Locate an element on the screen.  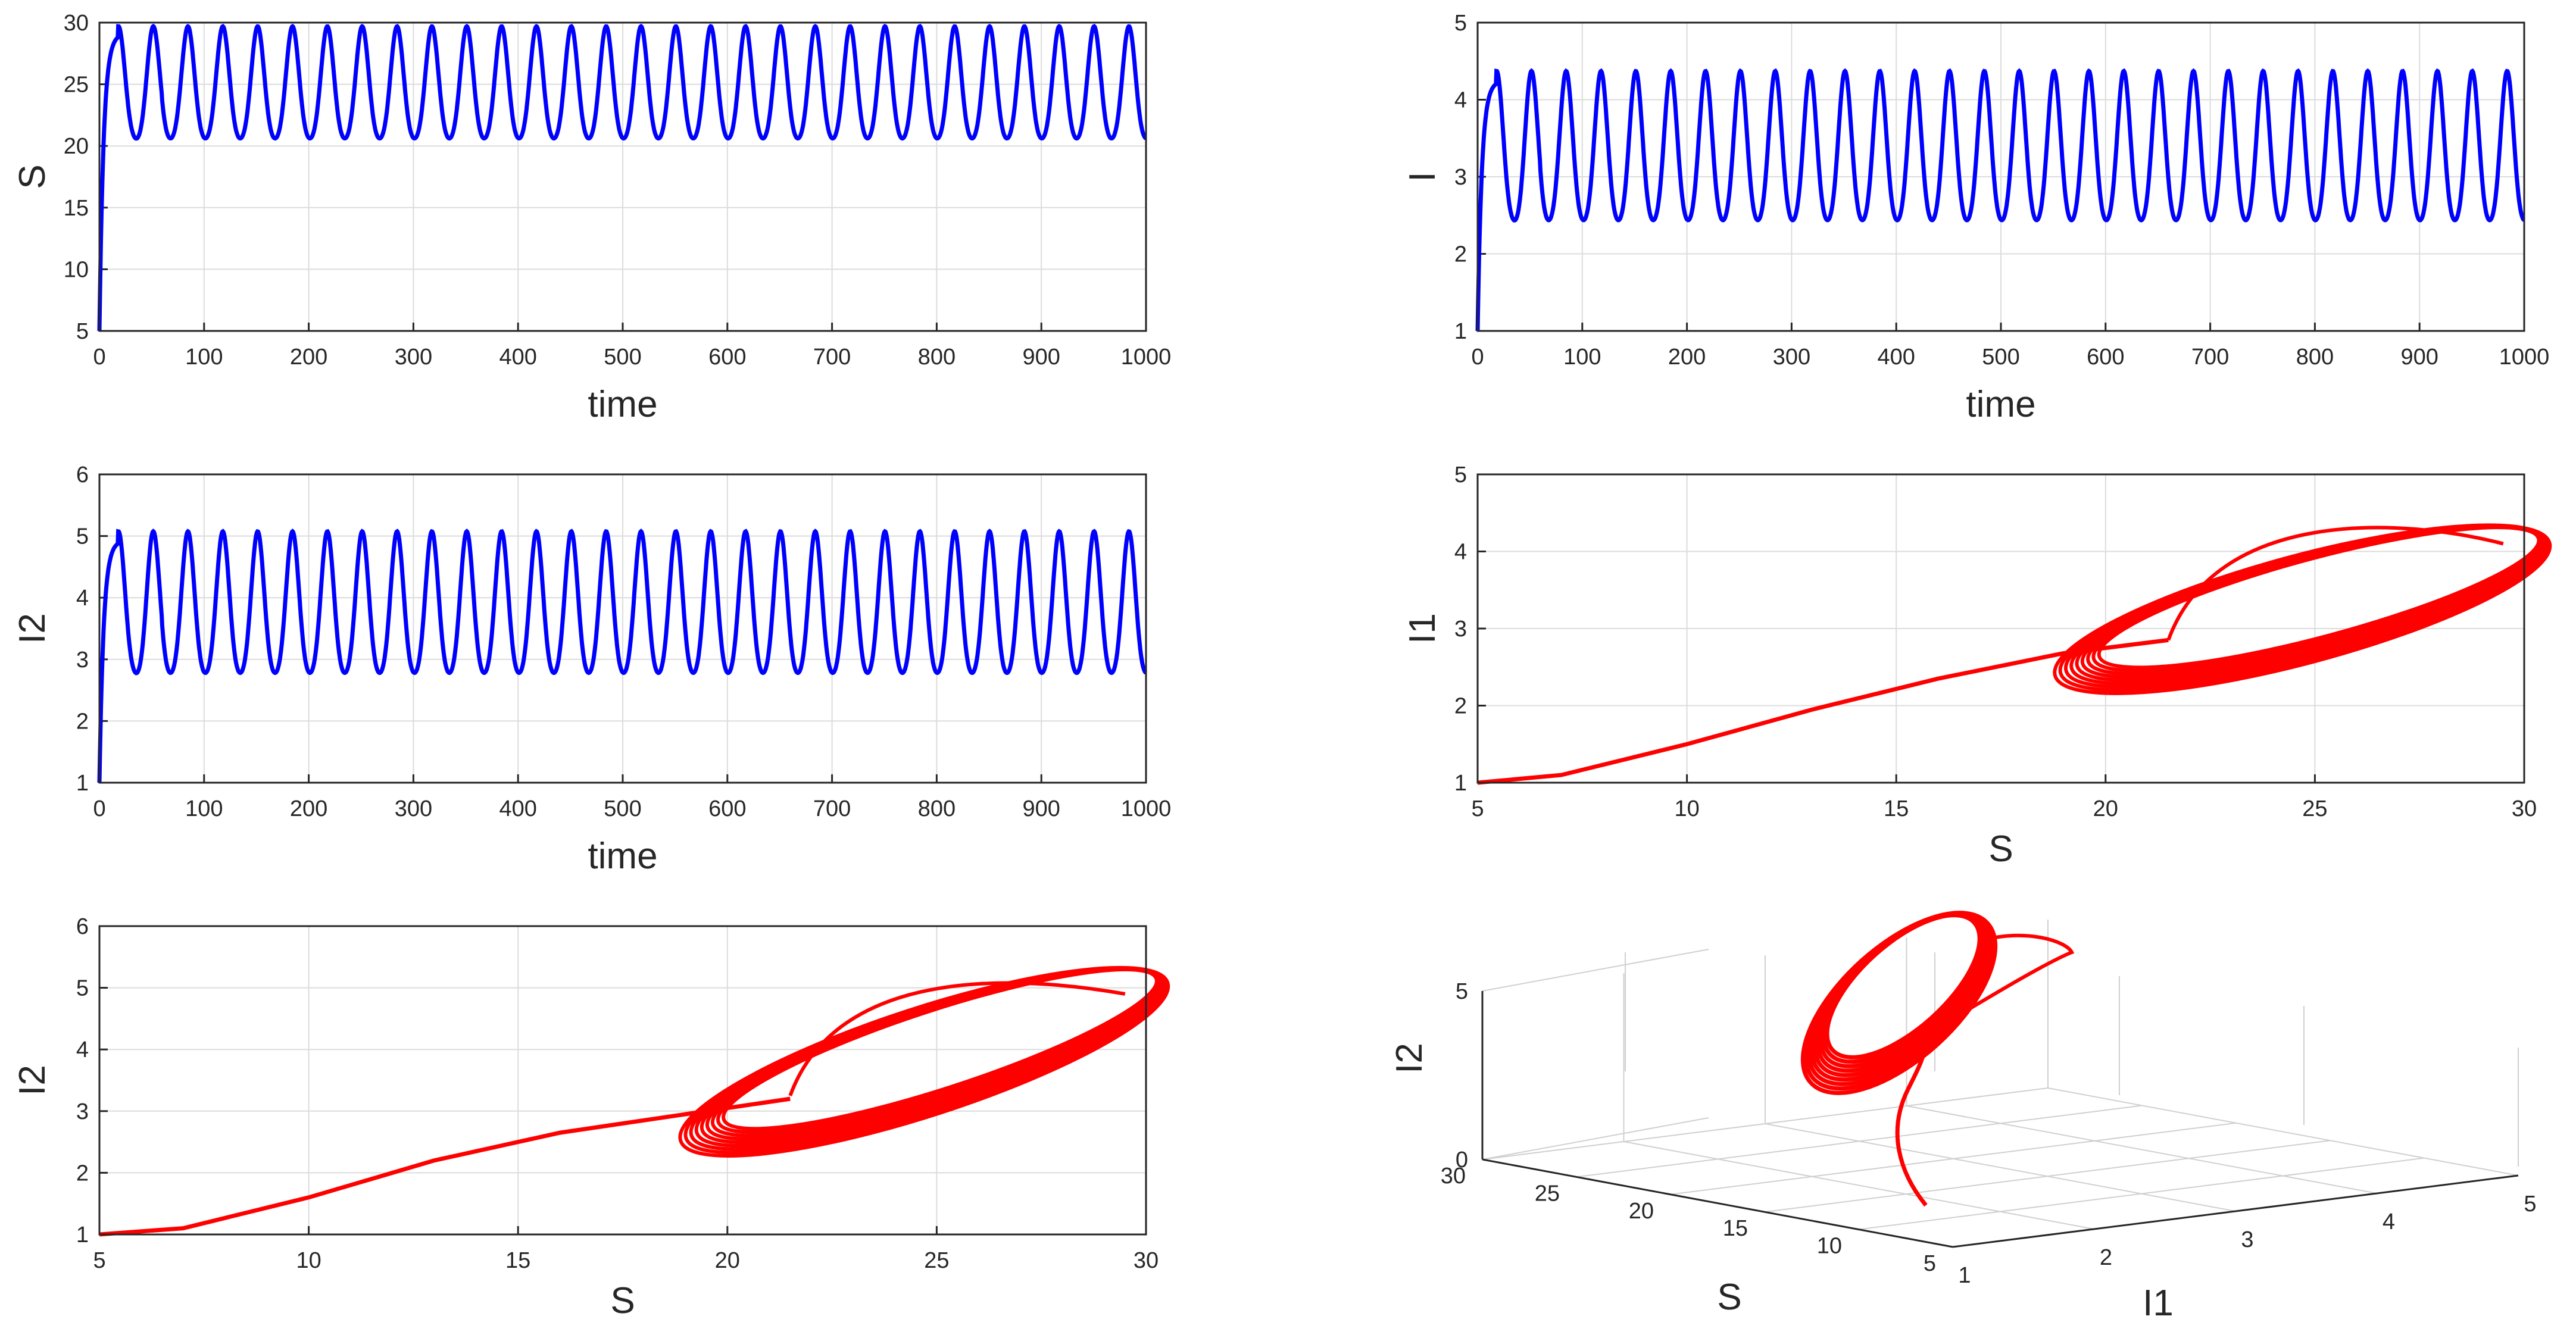
z-tick-label: 5 is located at coordinates (1462, 991).